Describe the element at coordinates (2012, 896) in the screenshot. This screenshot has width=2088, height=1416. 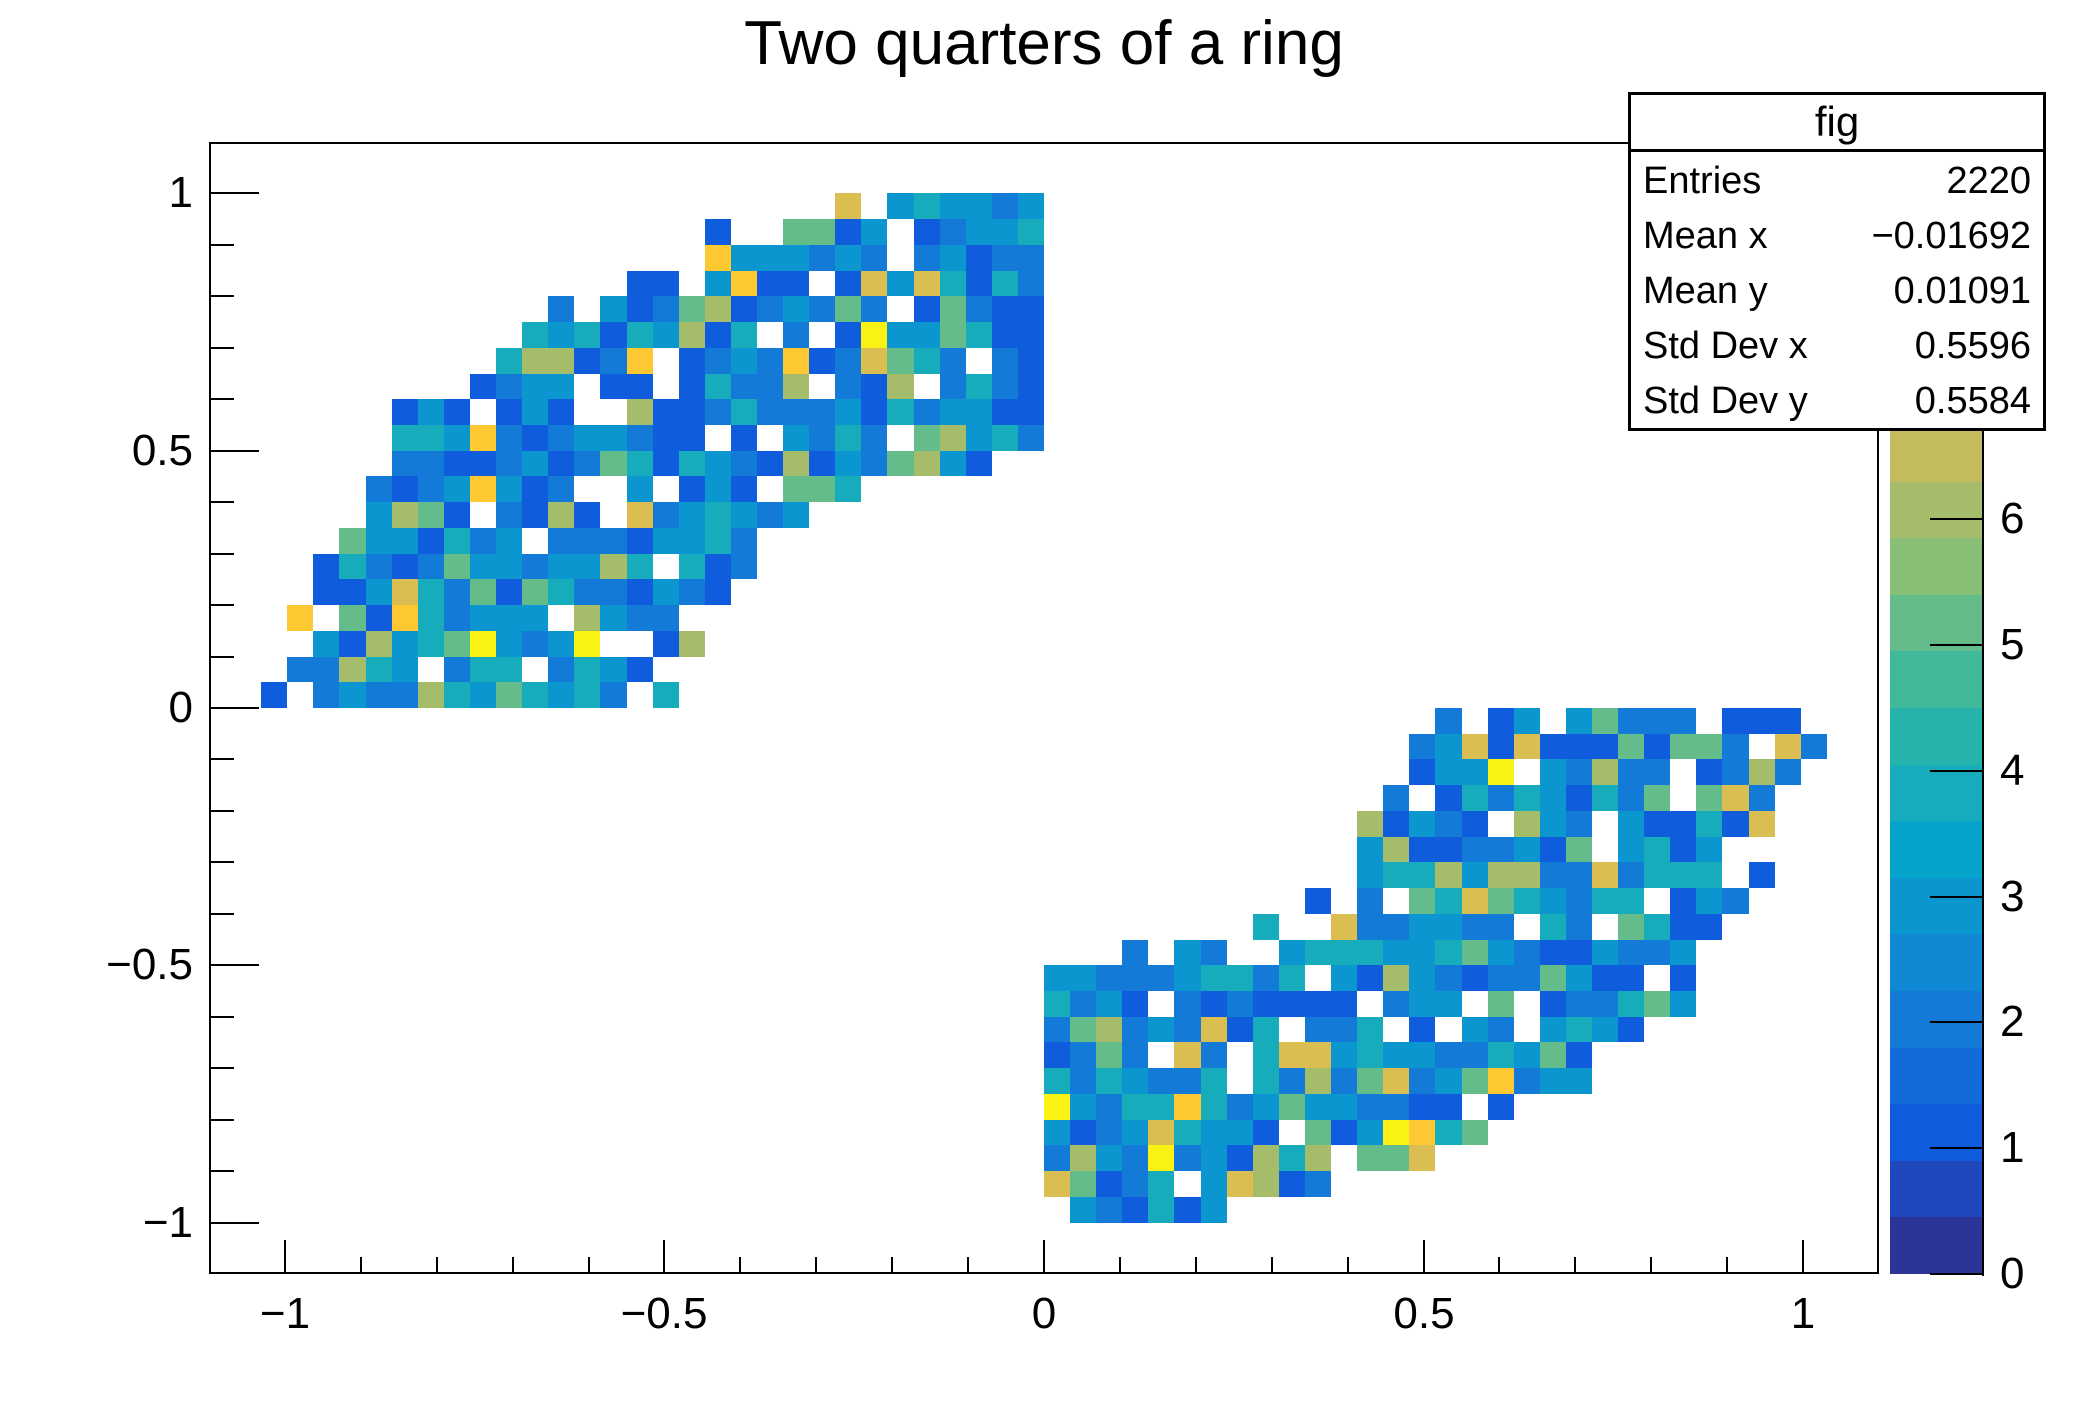
I see `z-axis-tick-label: 3` at that location.